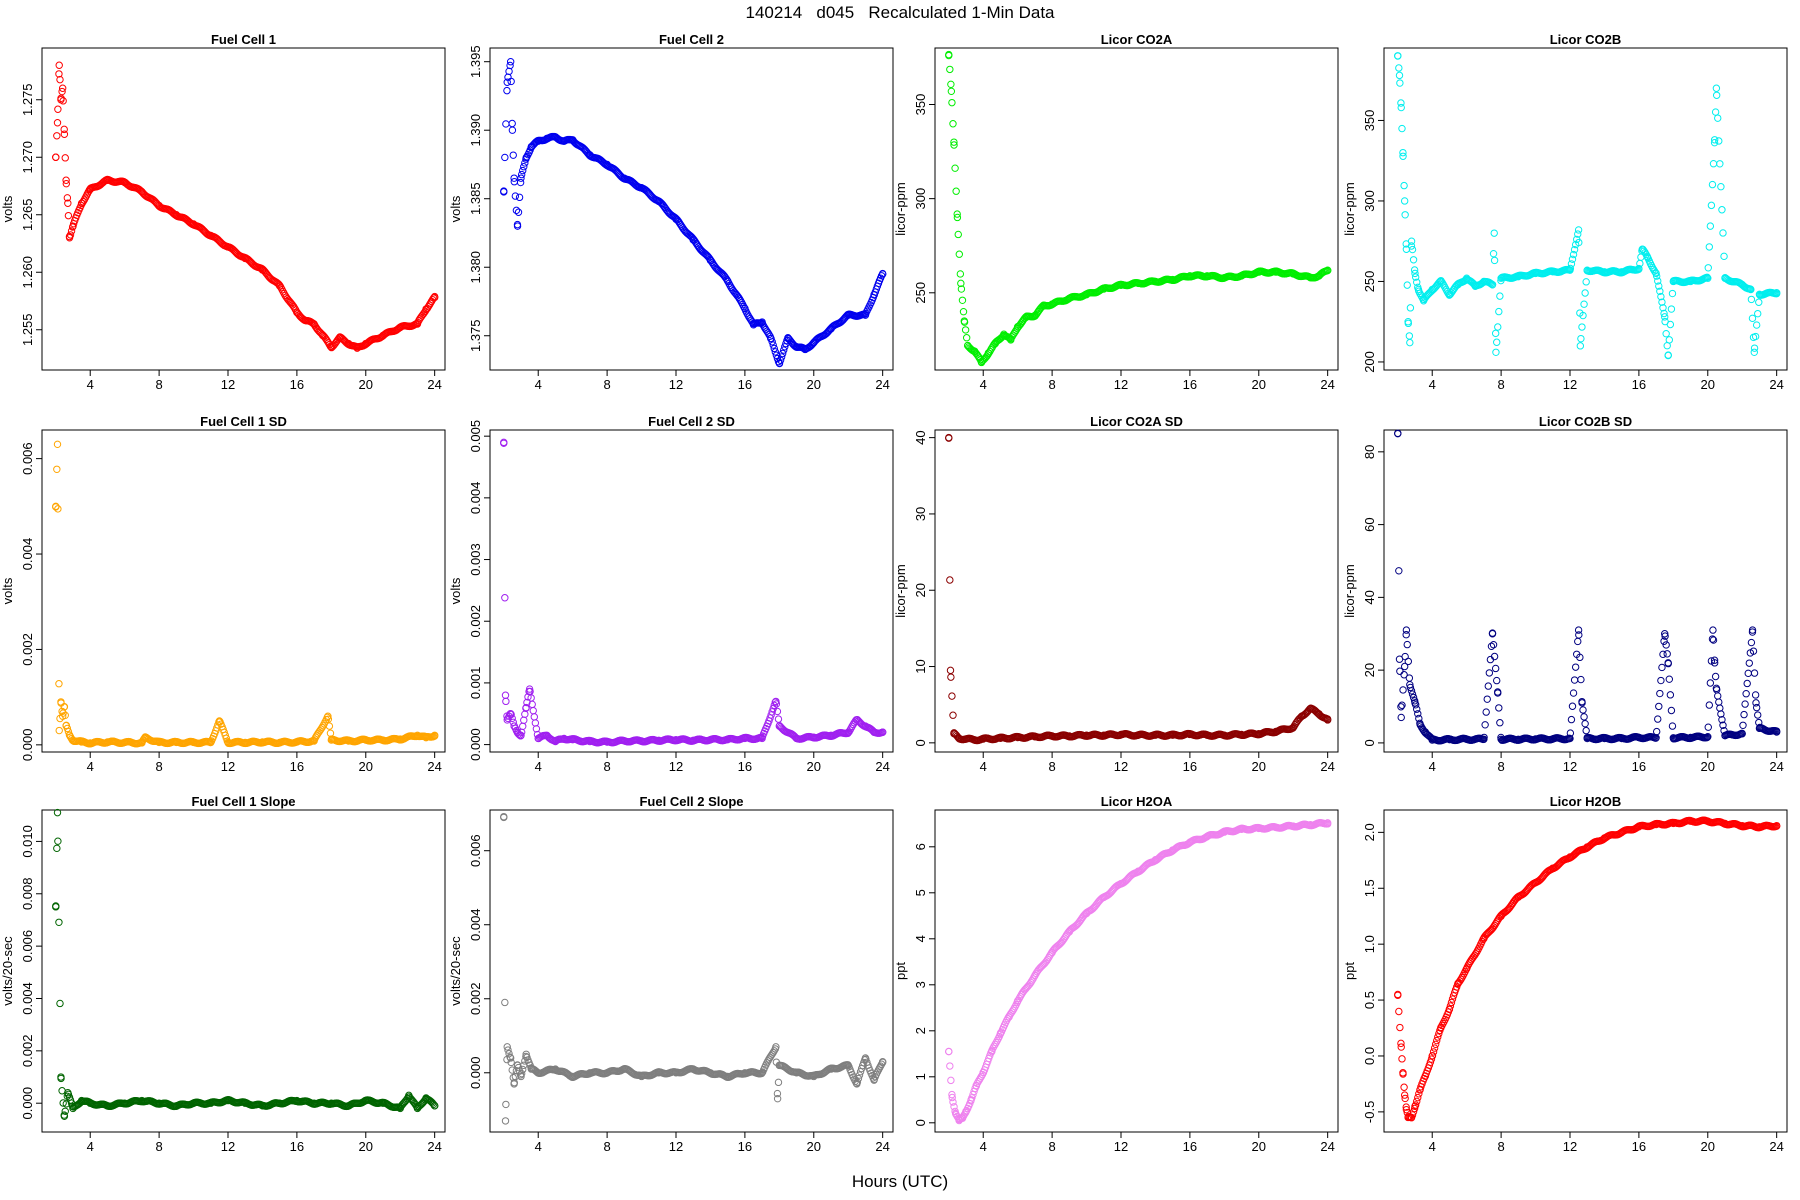  I want to click on figure-title: 140214 d045 Recalculated 1-Min Data, so click(900, 12).